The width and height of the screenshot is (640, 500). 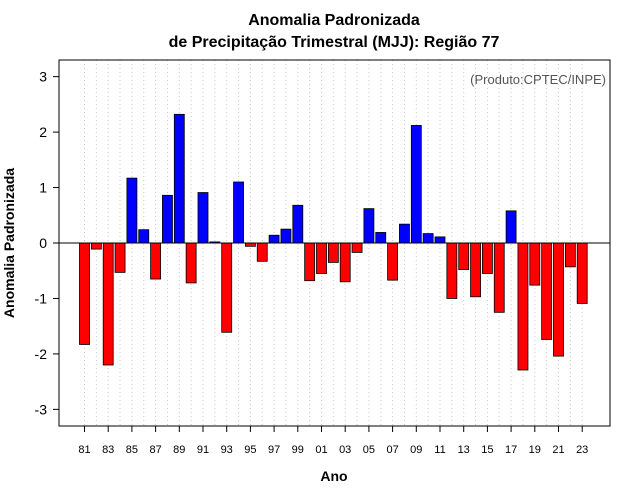 I want to click on bar-2010, so click(x=428, y=238).